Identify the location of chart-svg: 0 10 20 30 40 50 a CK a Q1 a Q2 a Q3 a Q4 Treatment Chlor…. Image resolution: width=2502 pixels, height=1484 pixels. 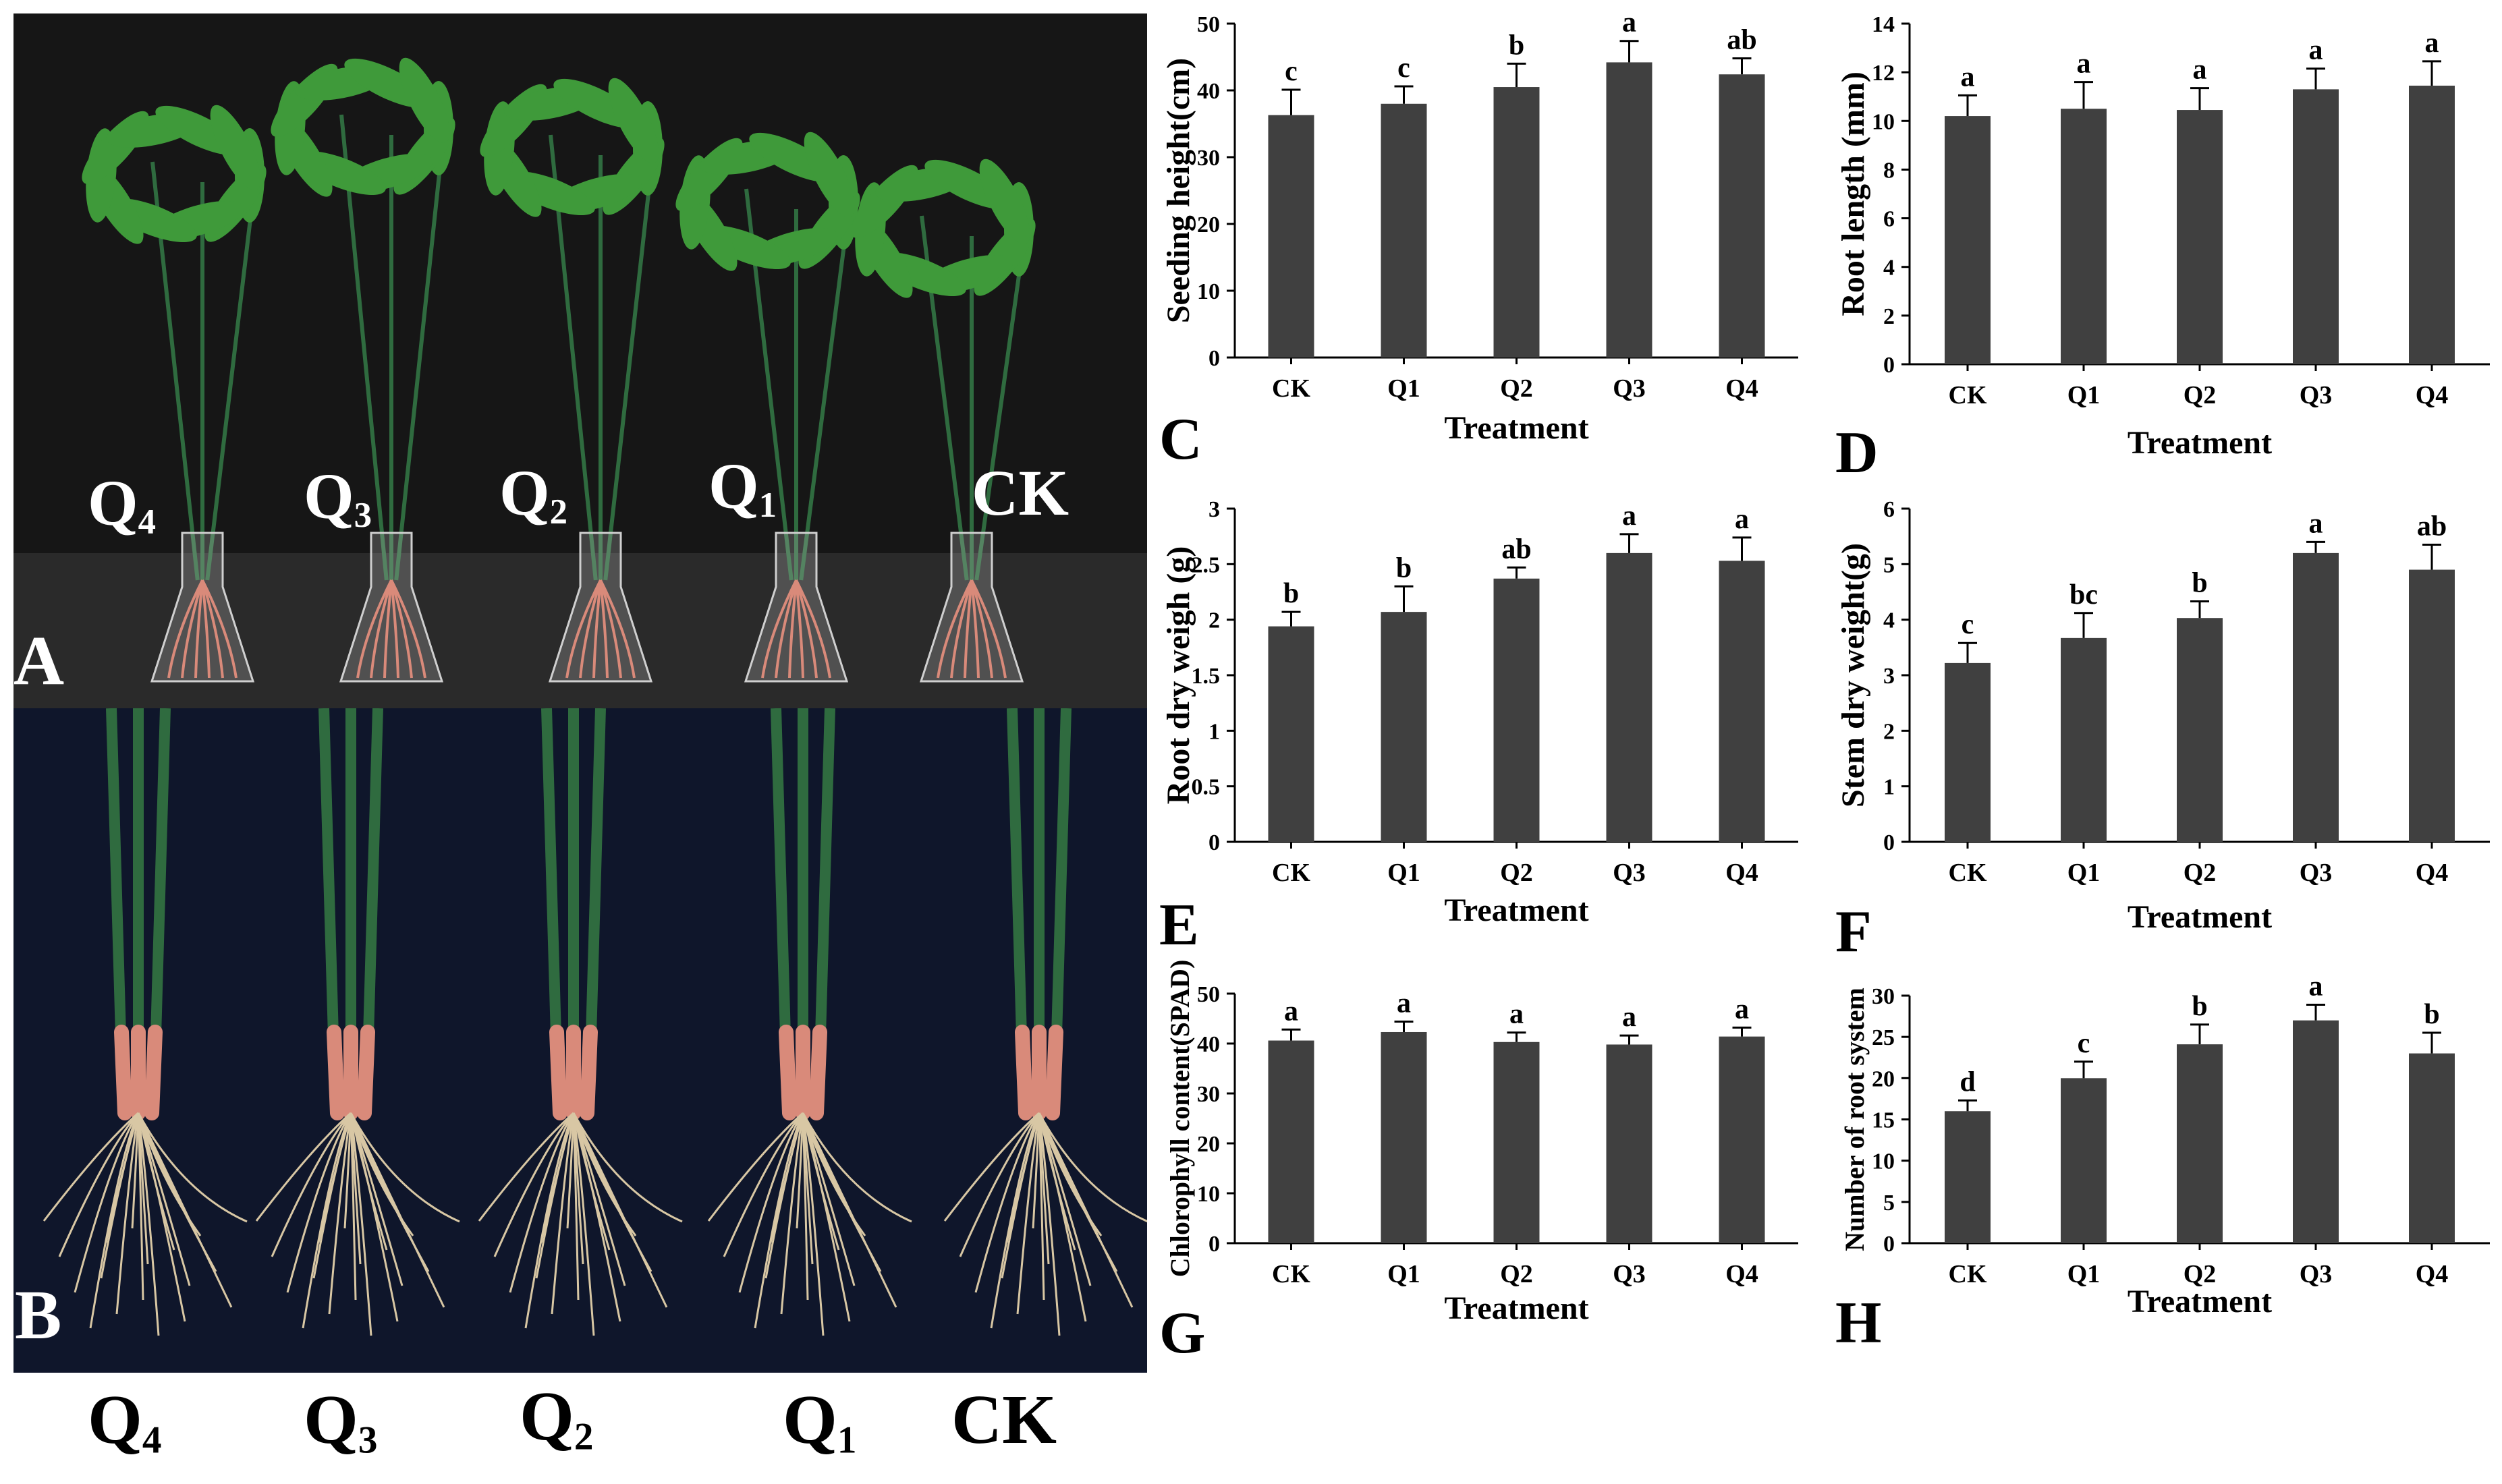
(1478, 1163).